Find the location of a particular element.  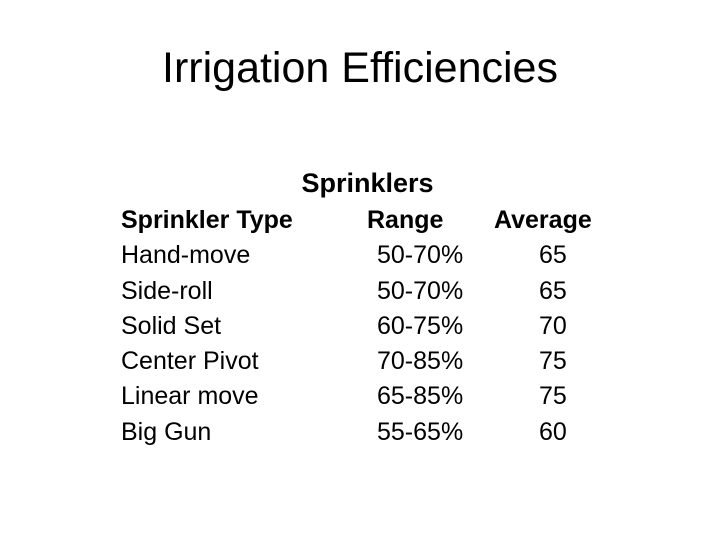

cell-range: 65-85% is located at coordinates (420, 396).